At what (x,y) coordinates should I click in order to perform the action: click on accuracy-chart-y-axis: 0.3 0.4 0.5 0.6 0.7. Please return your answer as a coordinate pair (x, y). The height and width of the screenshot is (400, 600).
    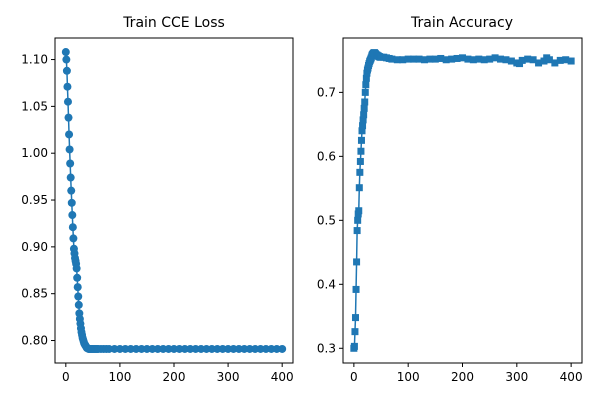
    Looking at the image, I should click on (330, 220).